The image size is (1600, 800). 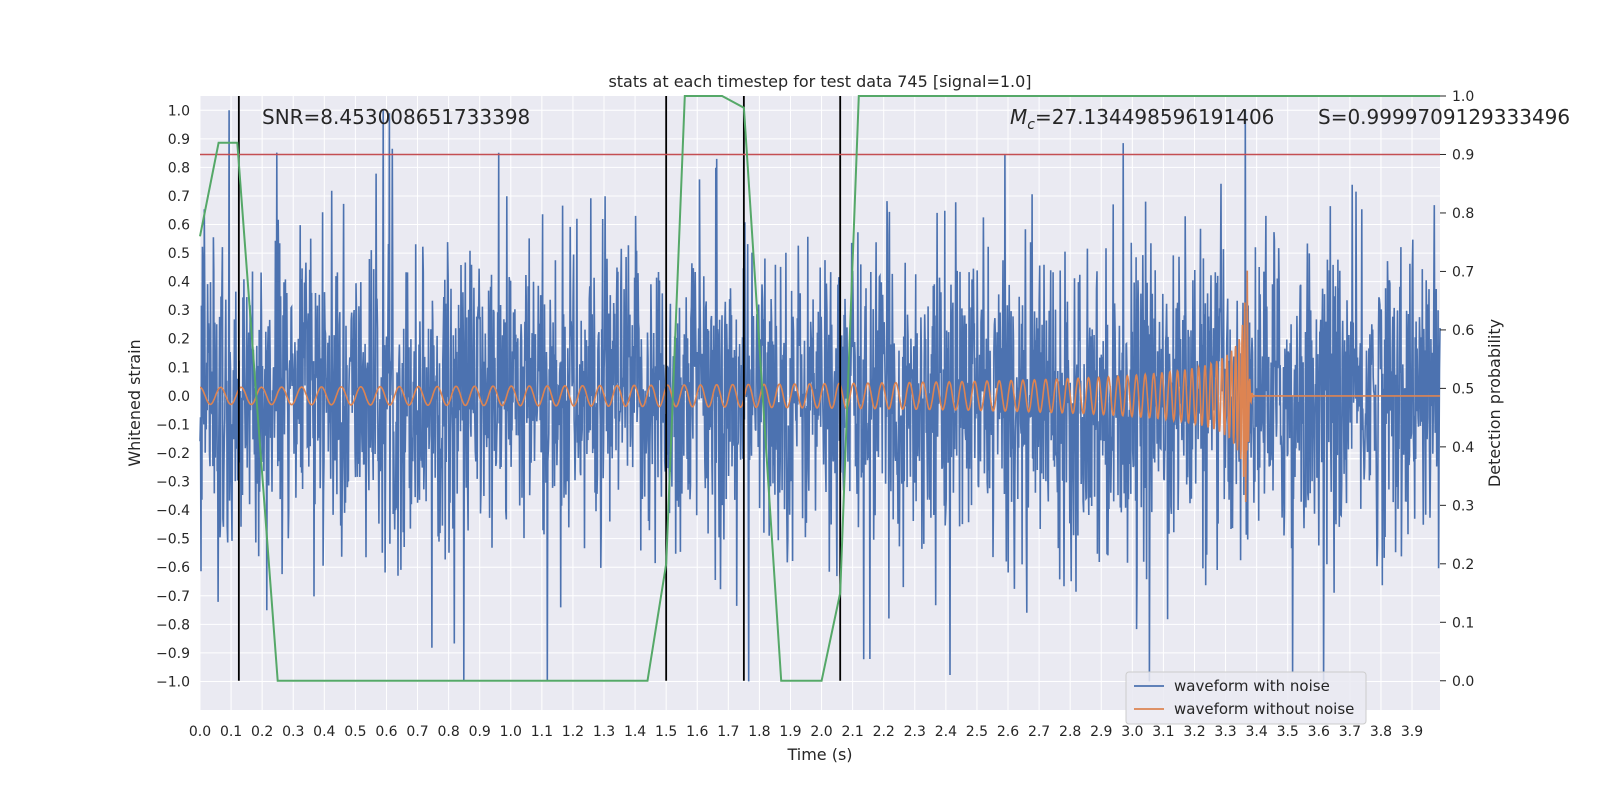 What do you see at coordinates (821, 732) in the screenshot?
I see `x-tick-label: 2.0` at bounding box center [821, 732].